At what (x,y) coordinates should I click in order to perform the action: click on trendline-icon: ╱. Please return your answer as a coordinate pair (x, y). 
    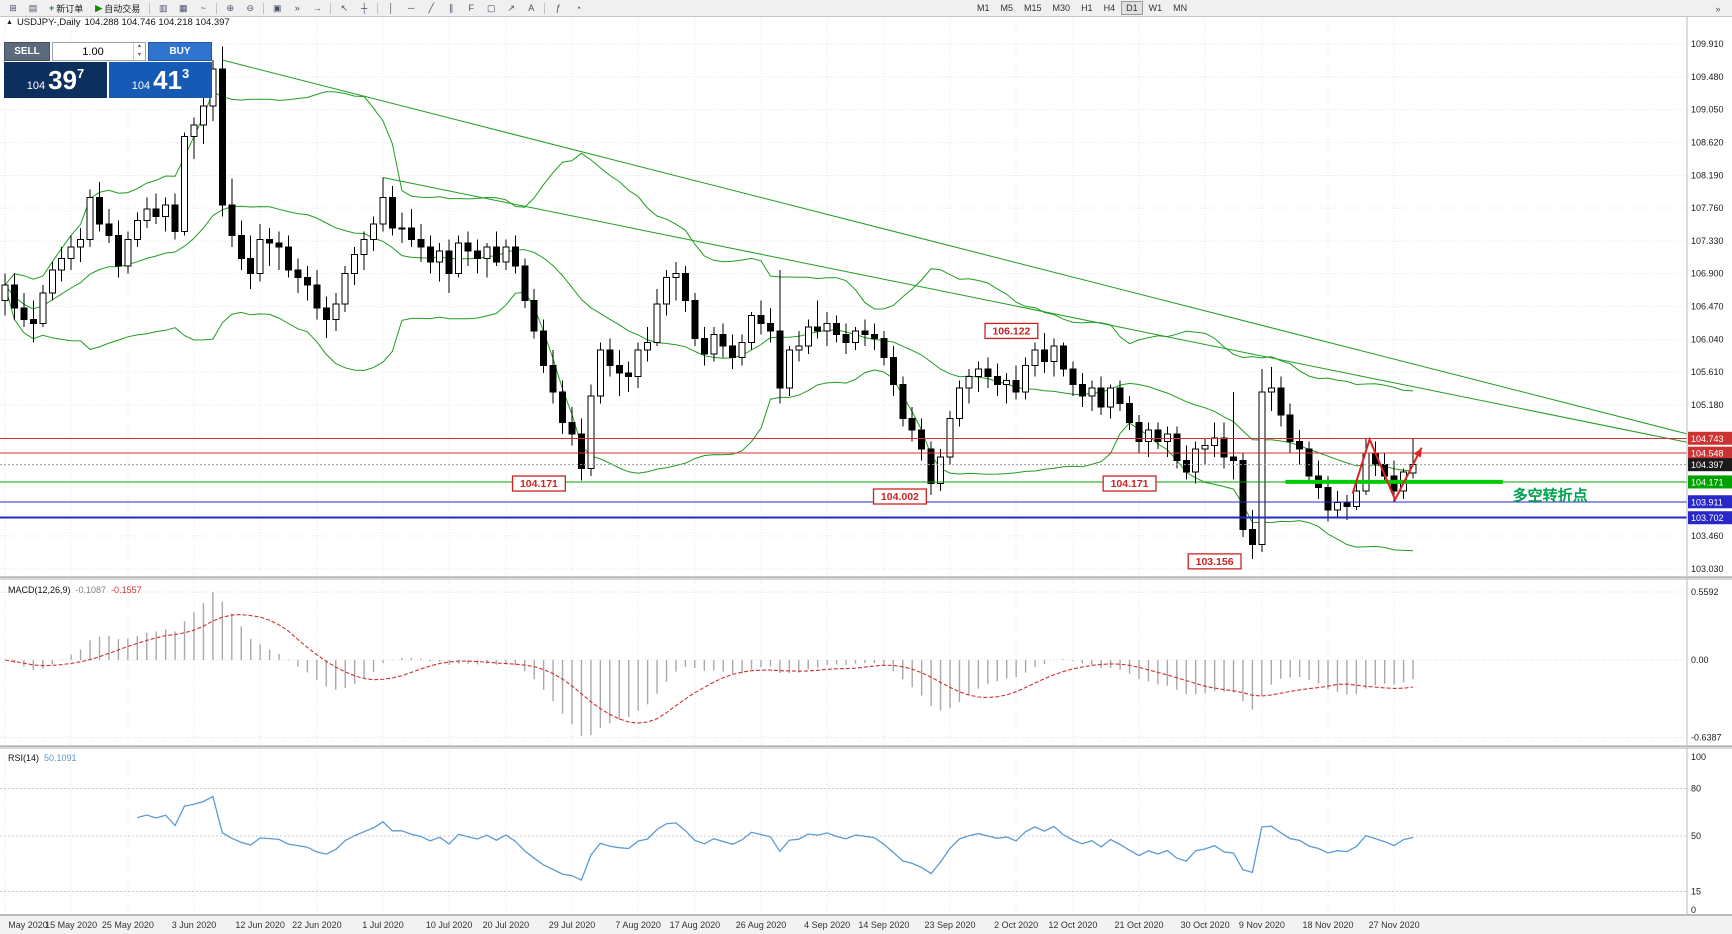
    Looking at the image, I should click on (431, 7).